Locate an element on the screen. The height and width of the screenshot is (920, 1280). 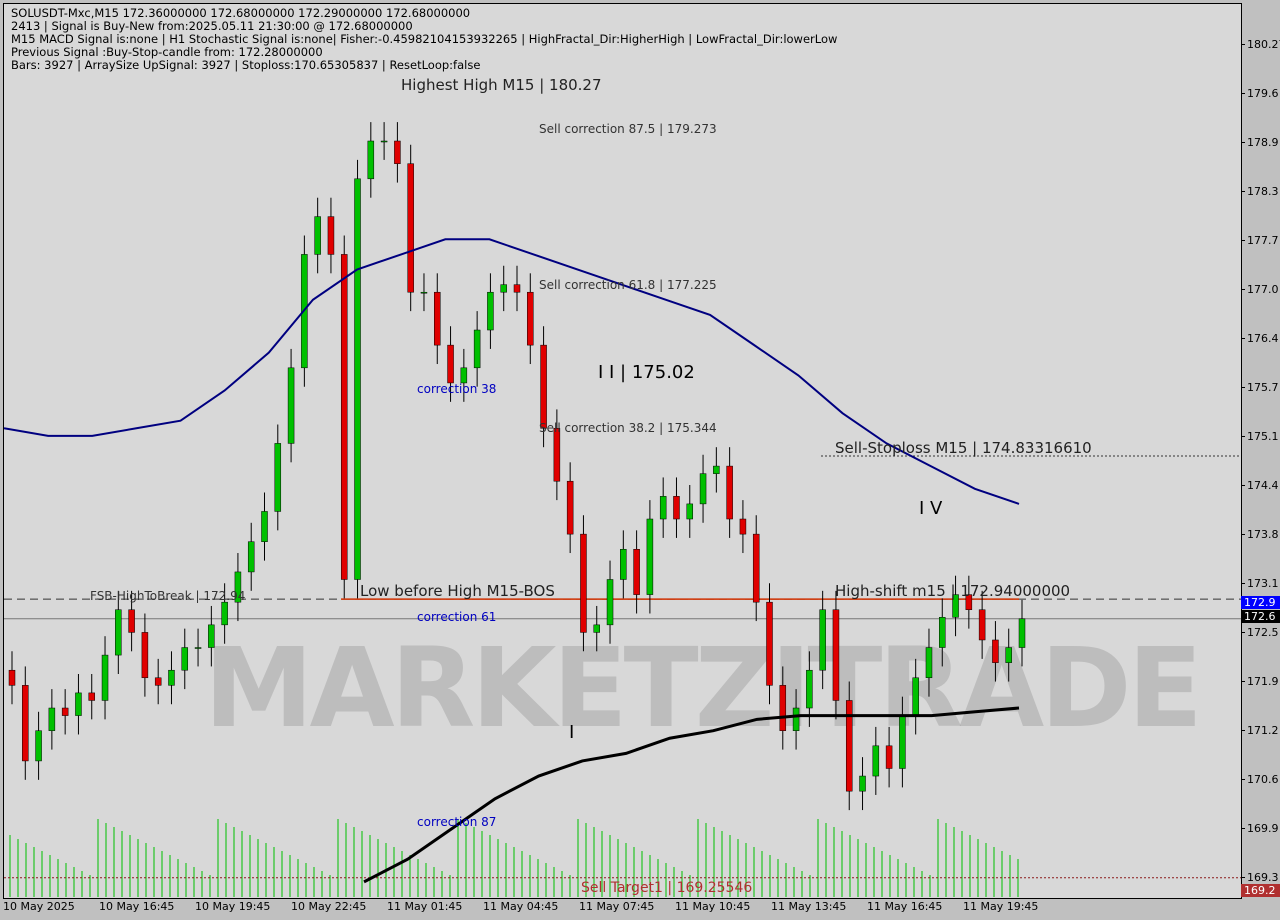
sell-target-label: Sell Target1 | 169.25546 is located at coordinates (667, 888).